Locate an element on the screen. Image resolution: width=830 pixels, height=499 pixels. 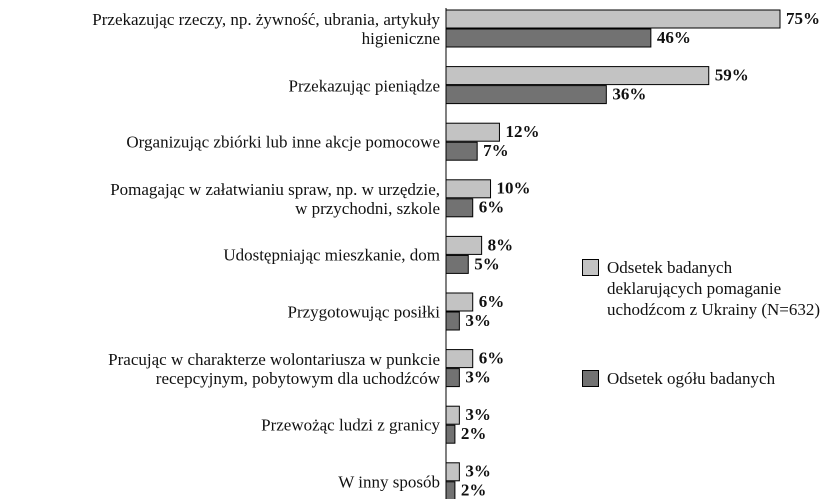
category-label: Przewożąc ludzi z granicy is located at coordinates (350, 425).